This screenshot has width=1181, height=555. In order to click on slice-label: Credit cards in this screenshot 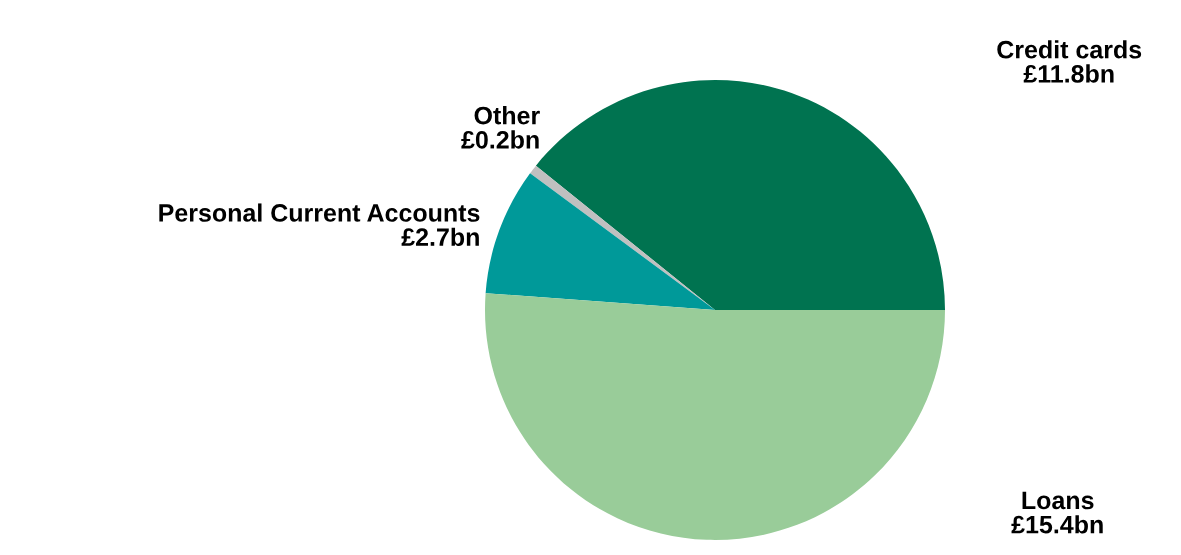, I will do `click(1069, 49)`.